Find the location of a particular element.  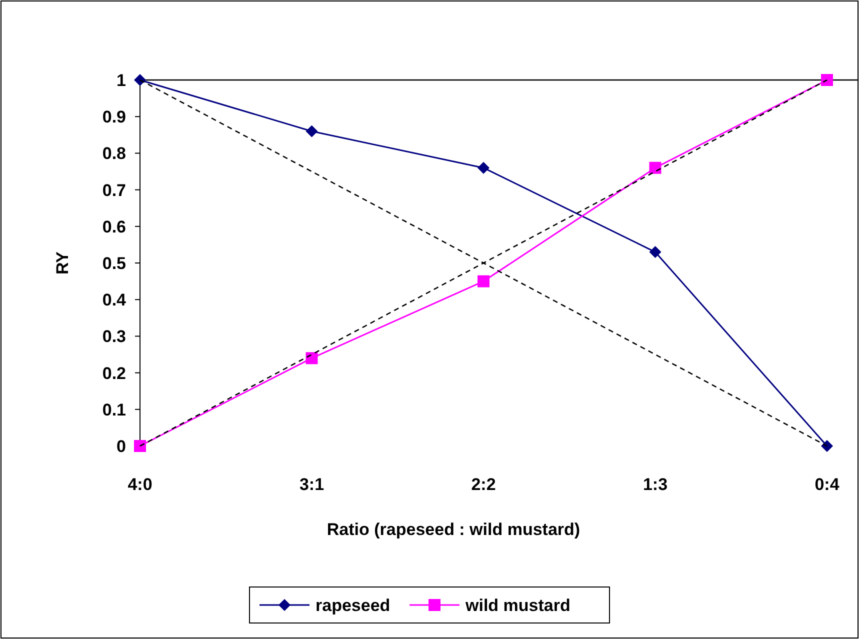

y-tick-label: 0.9 is located at coordinates (114, 117).